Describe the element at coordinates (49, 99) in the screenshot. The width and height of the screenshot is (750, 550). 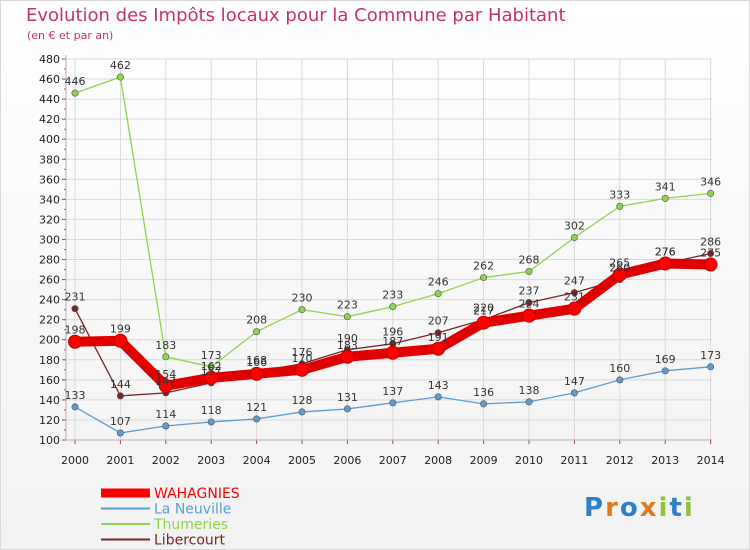
I see `y-tick-label: 440` at that location.